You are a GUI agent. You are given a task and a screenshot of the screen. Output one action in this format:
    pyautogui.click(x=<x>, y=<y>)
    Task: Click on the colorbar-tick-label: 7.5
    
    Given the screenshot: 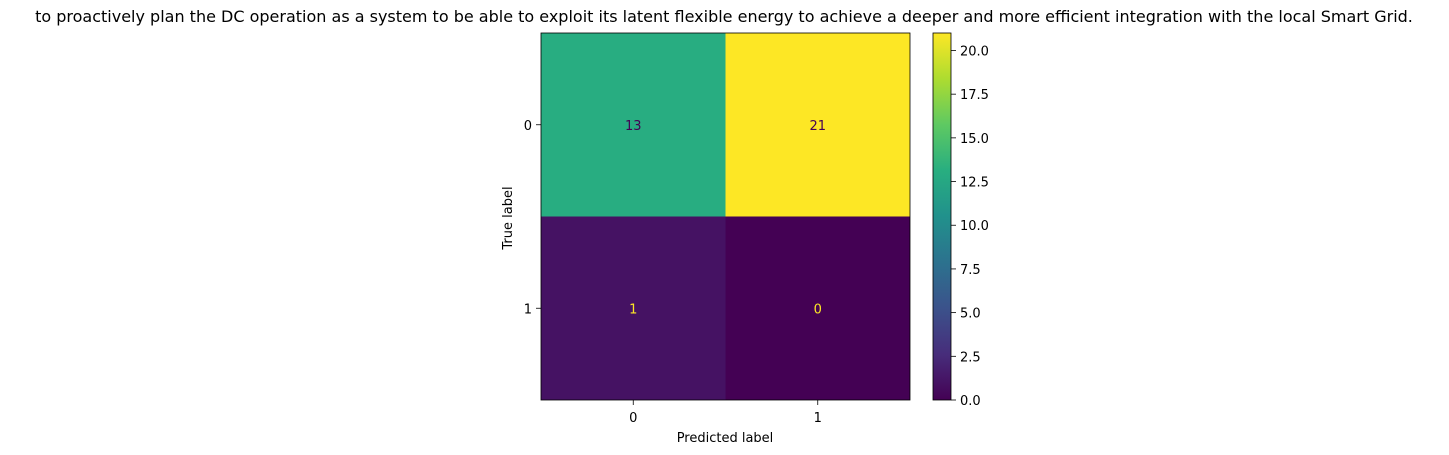 What is the action you would take?
    pyautogui.click(x=970, y=270)
    